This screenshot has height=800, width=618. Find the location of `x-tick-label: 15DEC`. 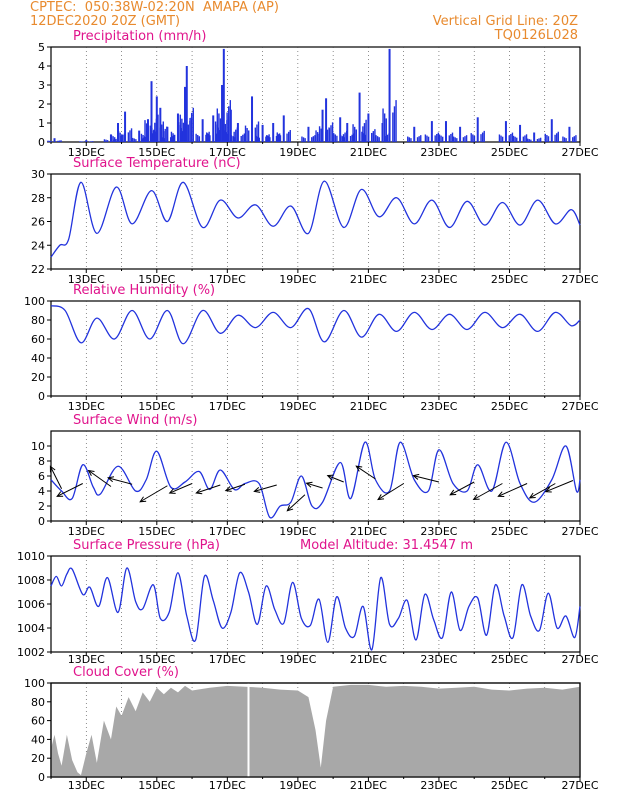

x-tick-label: 15DEC is located at coordinates (156, 785).